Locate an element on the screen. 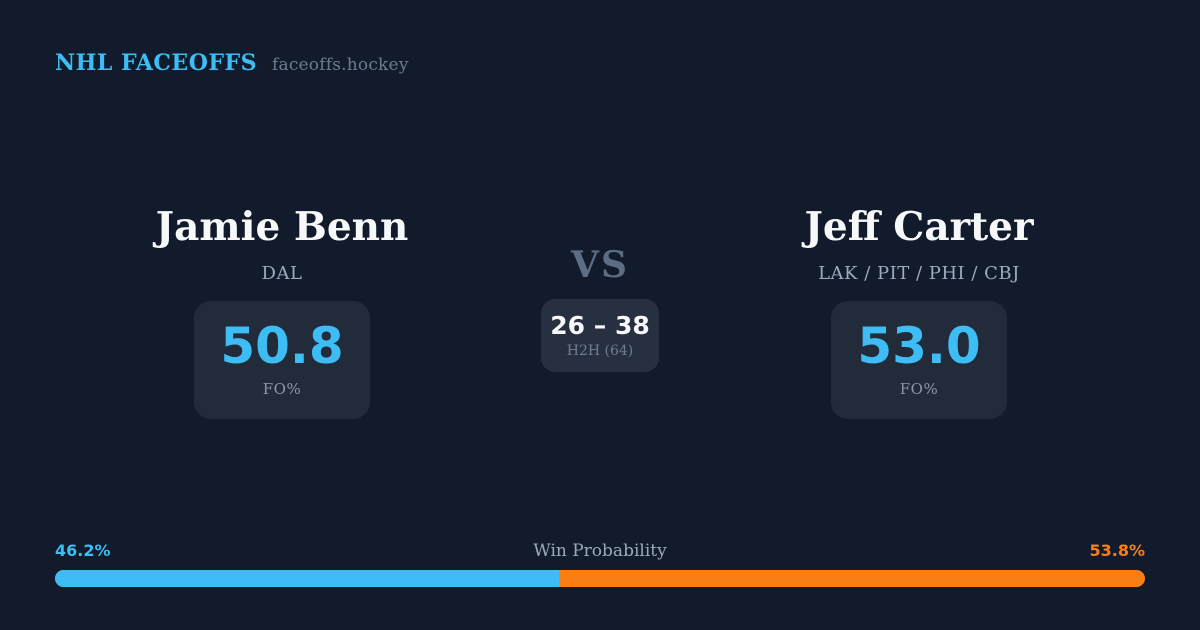  win-prob-title: Win Probability is located at coordinates (600, 551).